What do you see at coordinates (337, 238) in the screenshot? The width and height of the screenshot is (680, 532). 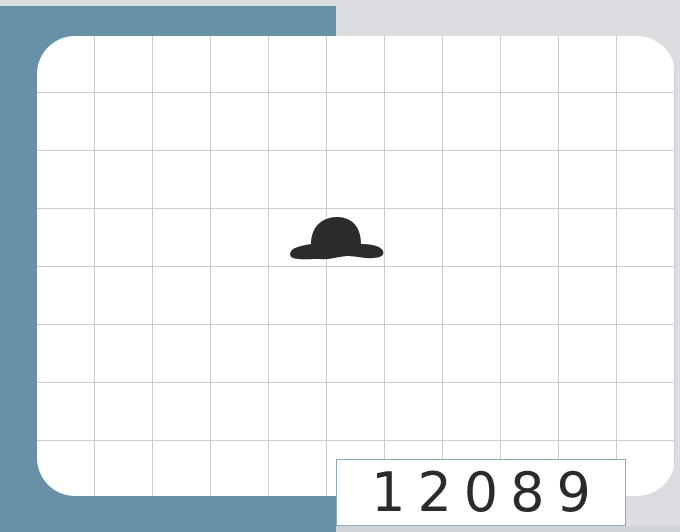 I see `bowler-hat-icon` at bounding box center [337, 238].